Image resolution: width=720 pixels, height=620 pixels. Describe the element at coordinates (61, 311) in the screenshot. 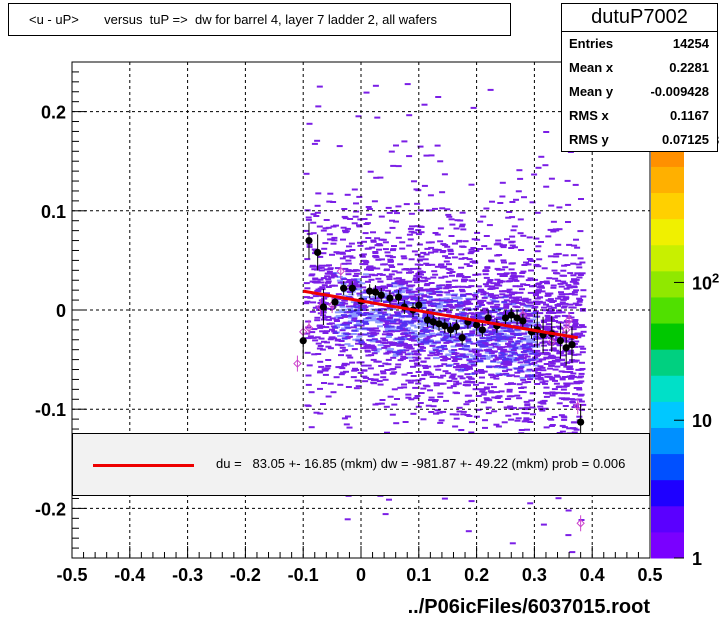

I see `y-tick-label: 0` at that location.